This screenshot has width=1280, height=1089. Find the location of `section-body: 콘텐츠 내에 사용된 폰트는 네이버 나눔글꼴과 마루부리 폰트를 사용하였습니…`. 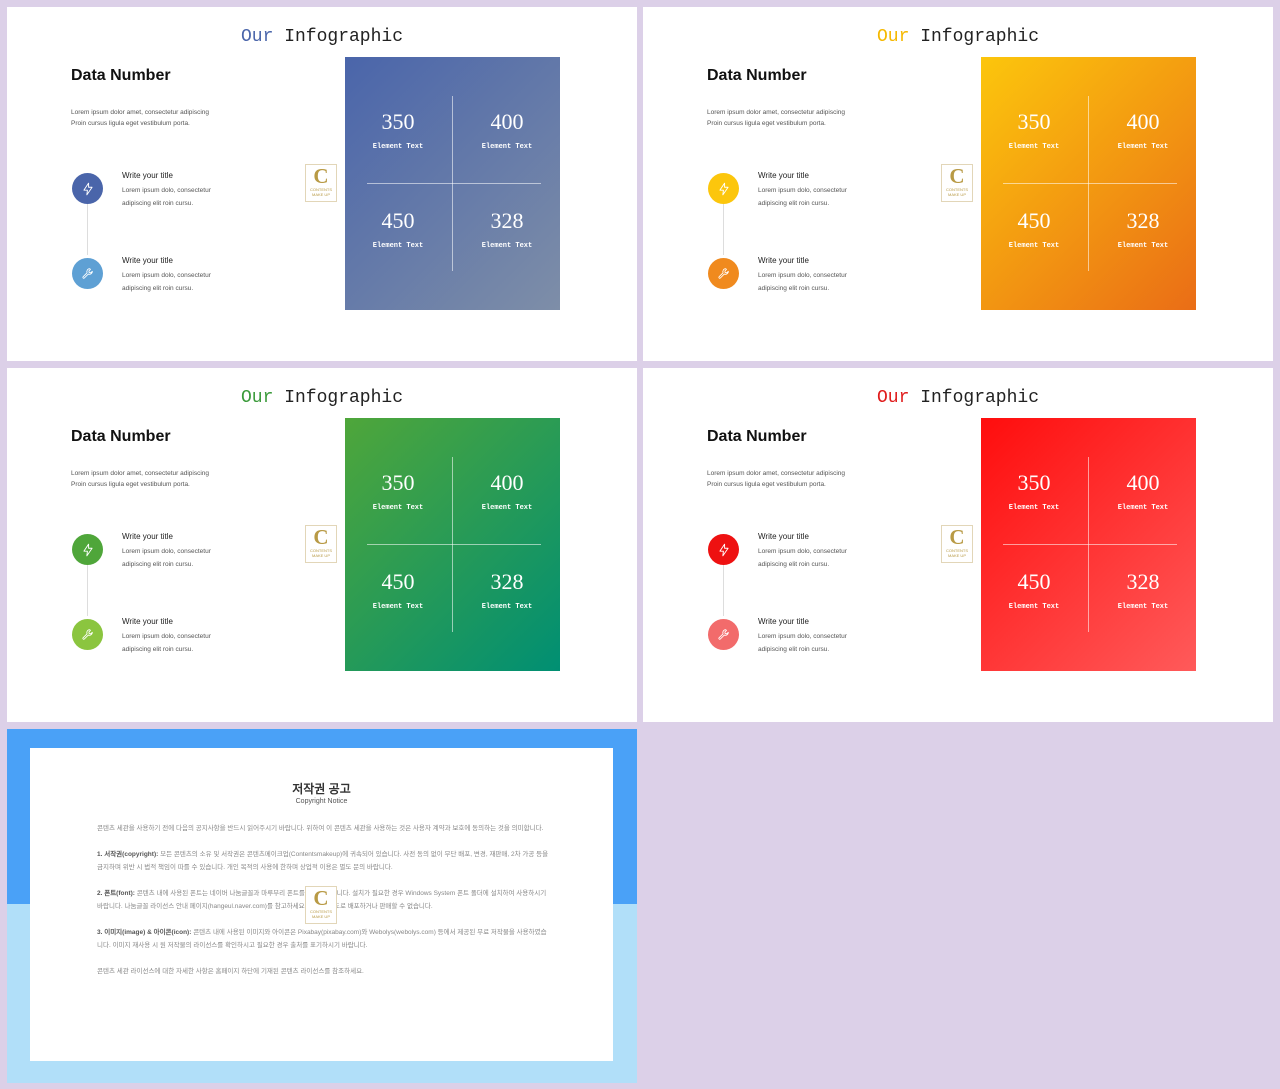

section-body: 콘텐츠 내에 사용된 폰트는 네이버 나눔글꼴과 마루부리 폰트를 사용하였습니… is located at coordinates (322, 900).